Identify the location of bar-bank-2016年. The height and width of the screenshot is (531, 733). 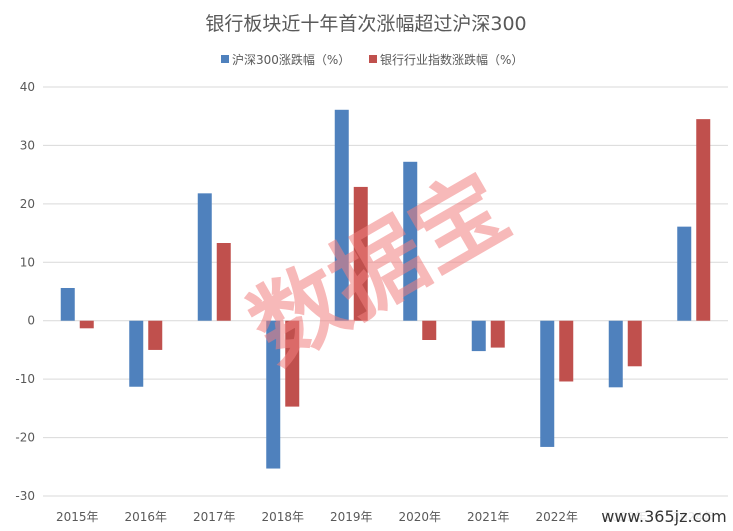
(155, 335).